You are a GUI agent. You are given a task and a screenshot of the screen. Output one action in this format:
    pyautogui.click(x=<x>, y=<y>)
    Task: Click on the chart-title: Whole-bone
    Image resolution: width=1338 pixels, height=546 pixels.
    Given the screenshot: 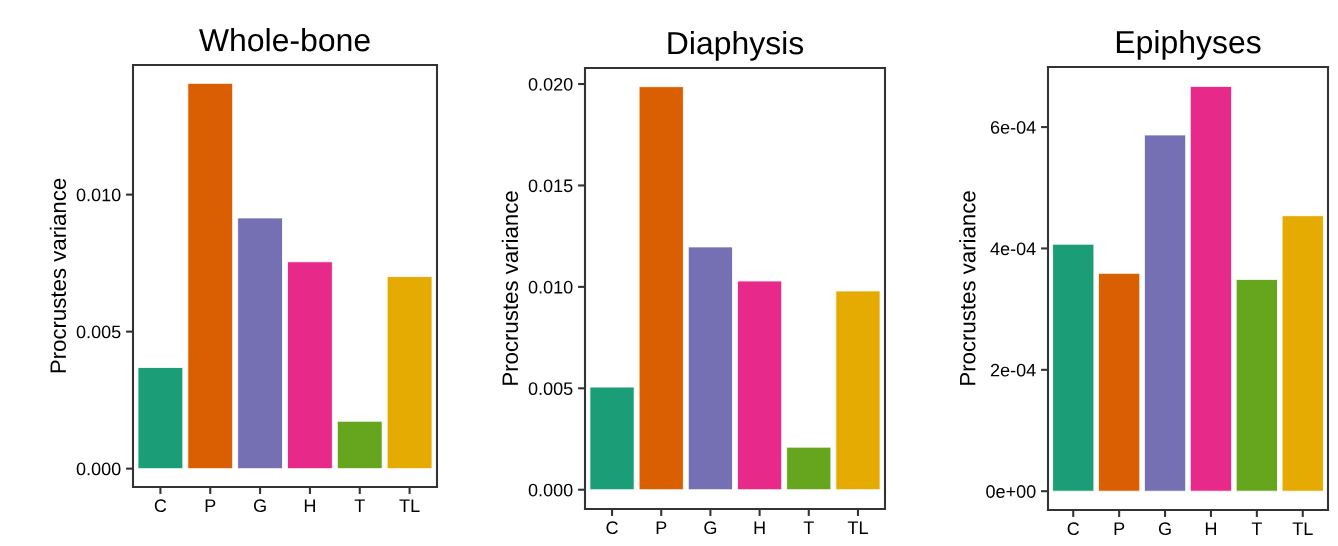 What is the action you would take?
    pyautogui.click(x=284, y=39)
    